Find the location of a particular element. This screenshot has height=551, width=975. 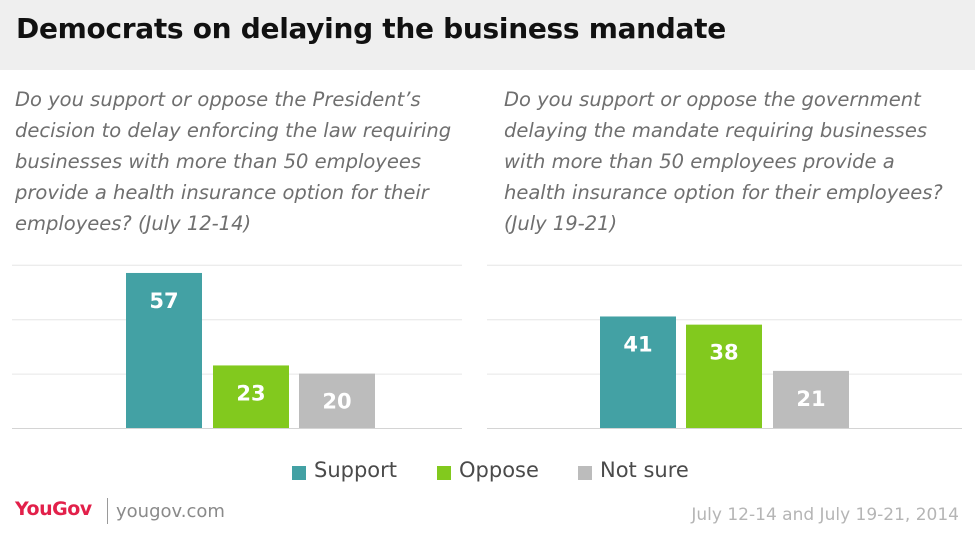

legend: Support Oppose Not sure is located at coordinates (487, 473).